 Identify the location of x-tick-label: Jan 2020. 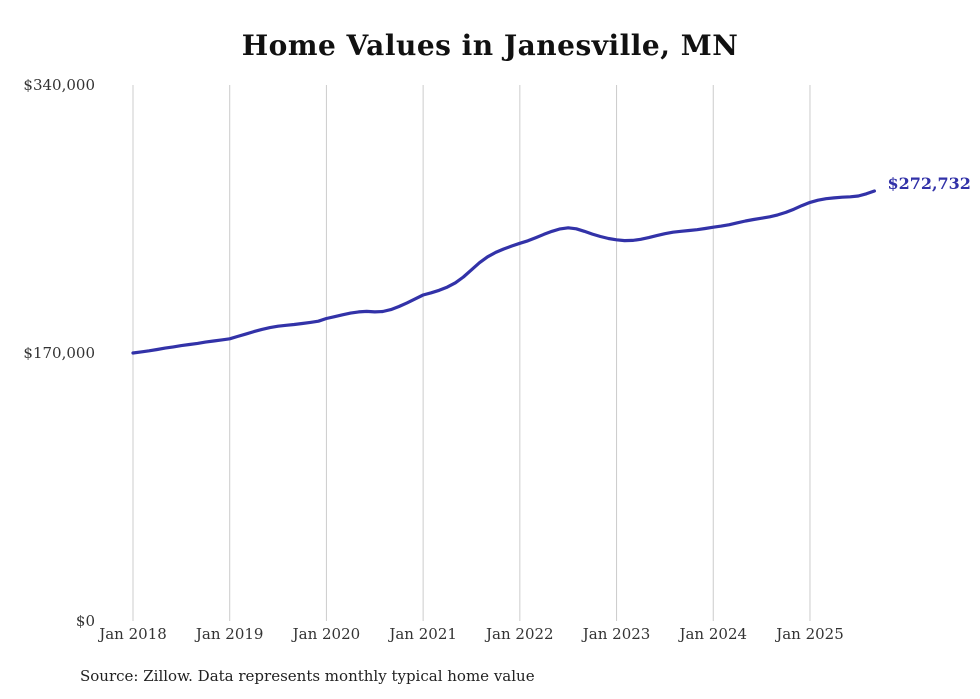
(326, 634).